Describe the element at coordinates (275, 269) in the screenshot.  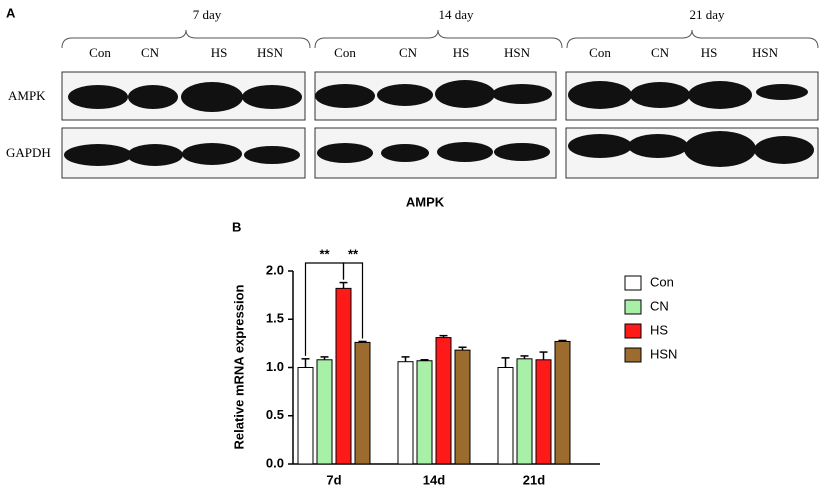
I see `y-tick-label: 2.0` at that location.